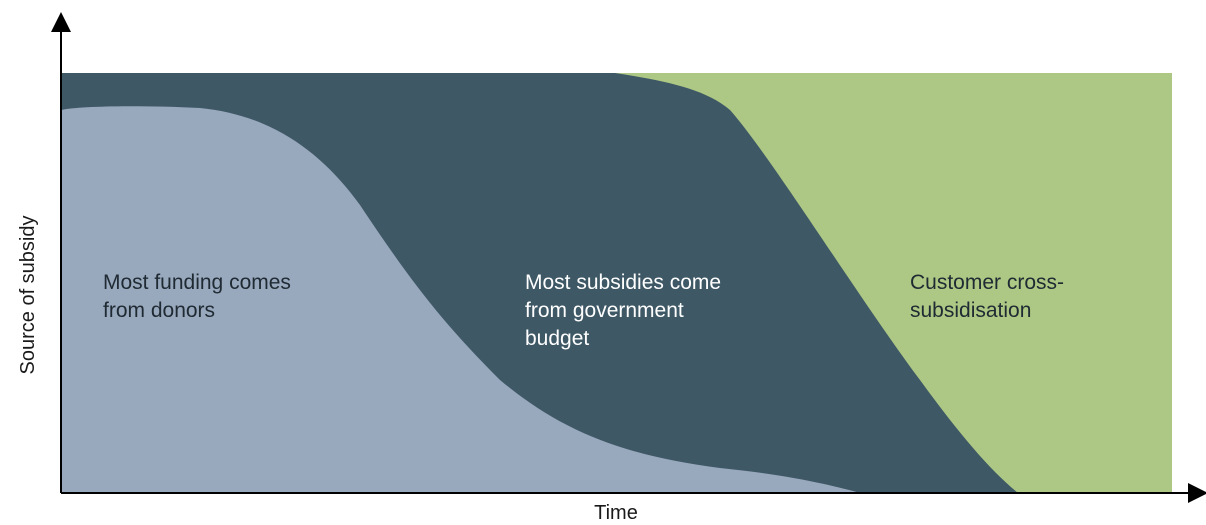 The height and width of the screenshot is (525, 1206). Describe the element at coordinates (604, 310) in the screenshot. I see `region-label-government-line-2: from government` at that location.